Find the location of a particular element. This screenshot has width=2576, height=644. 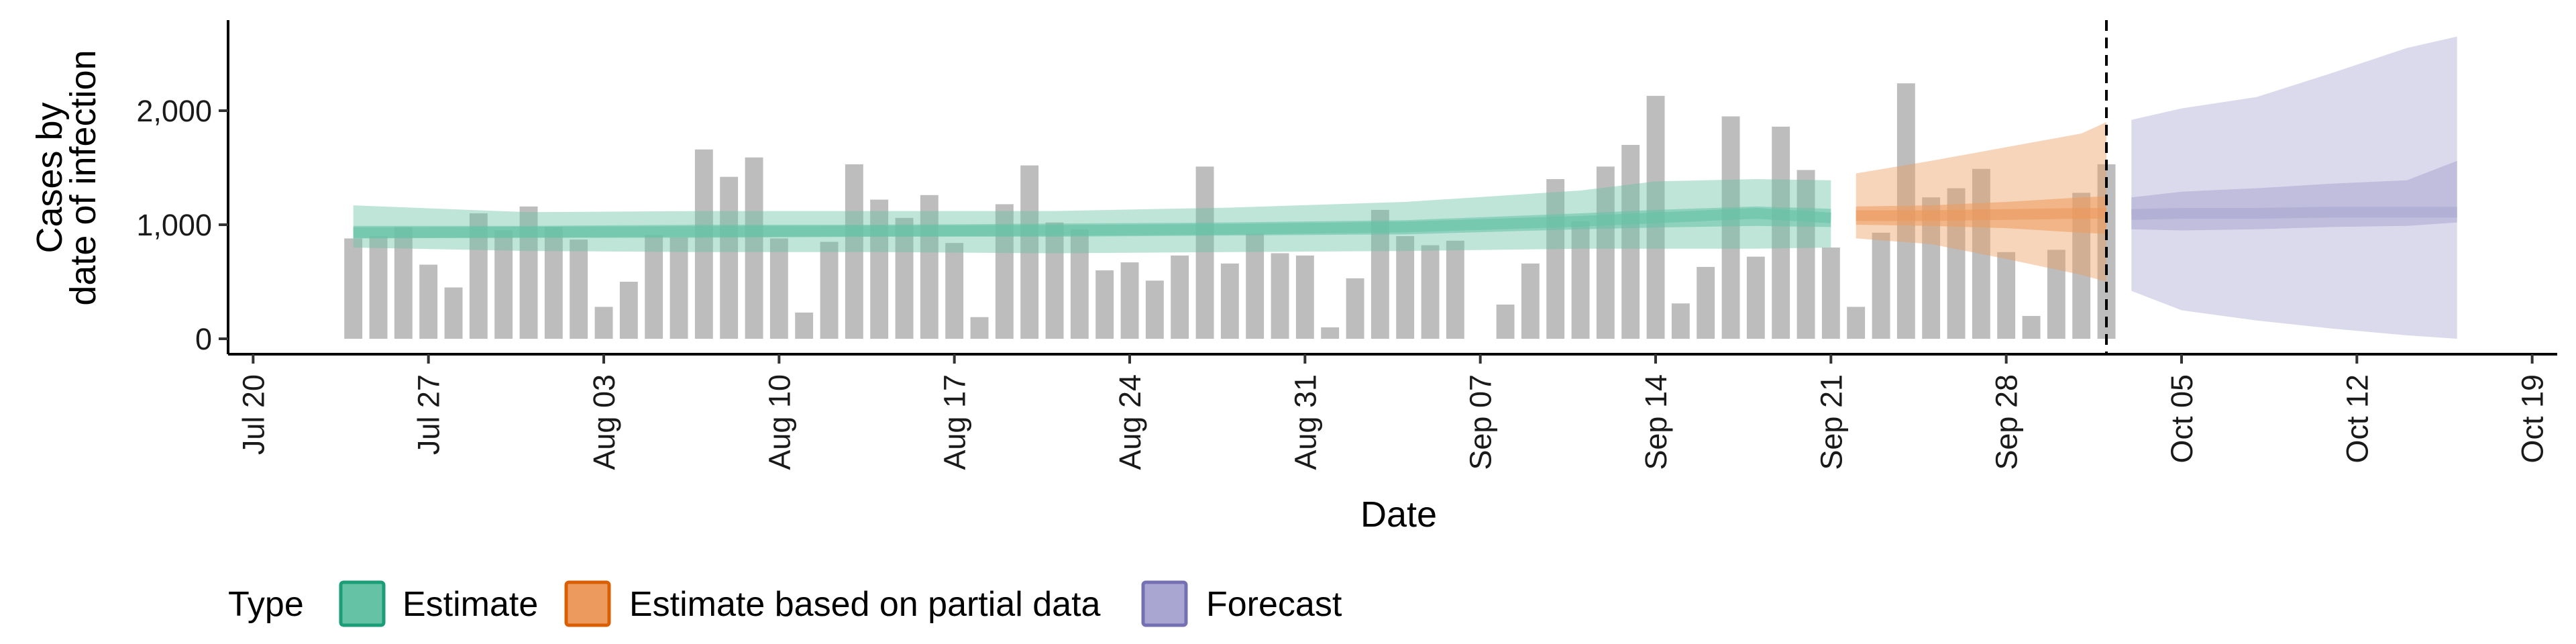

legend-item-estimate: Estimate is located at coordinates (438, 603).